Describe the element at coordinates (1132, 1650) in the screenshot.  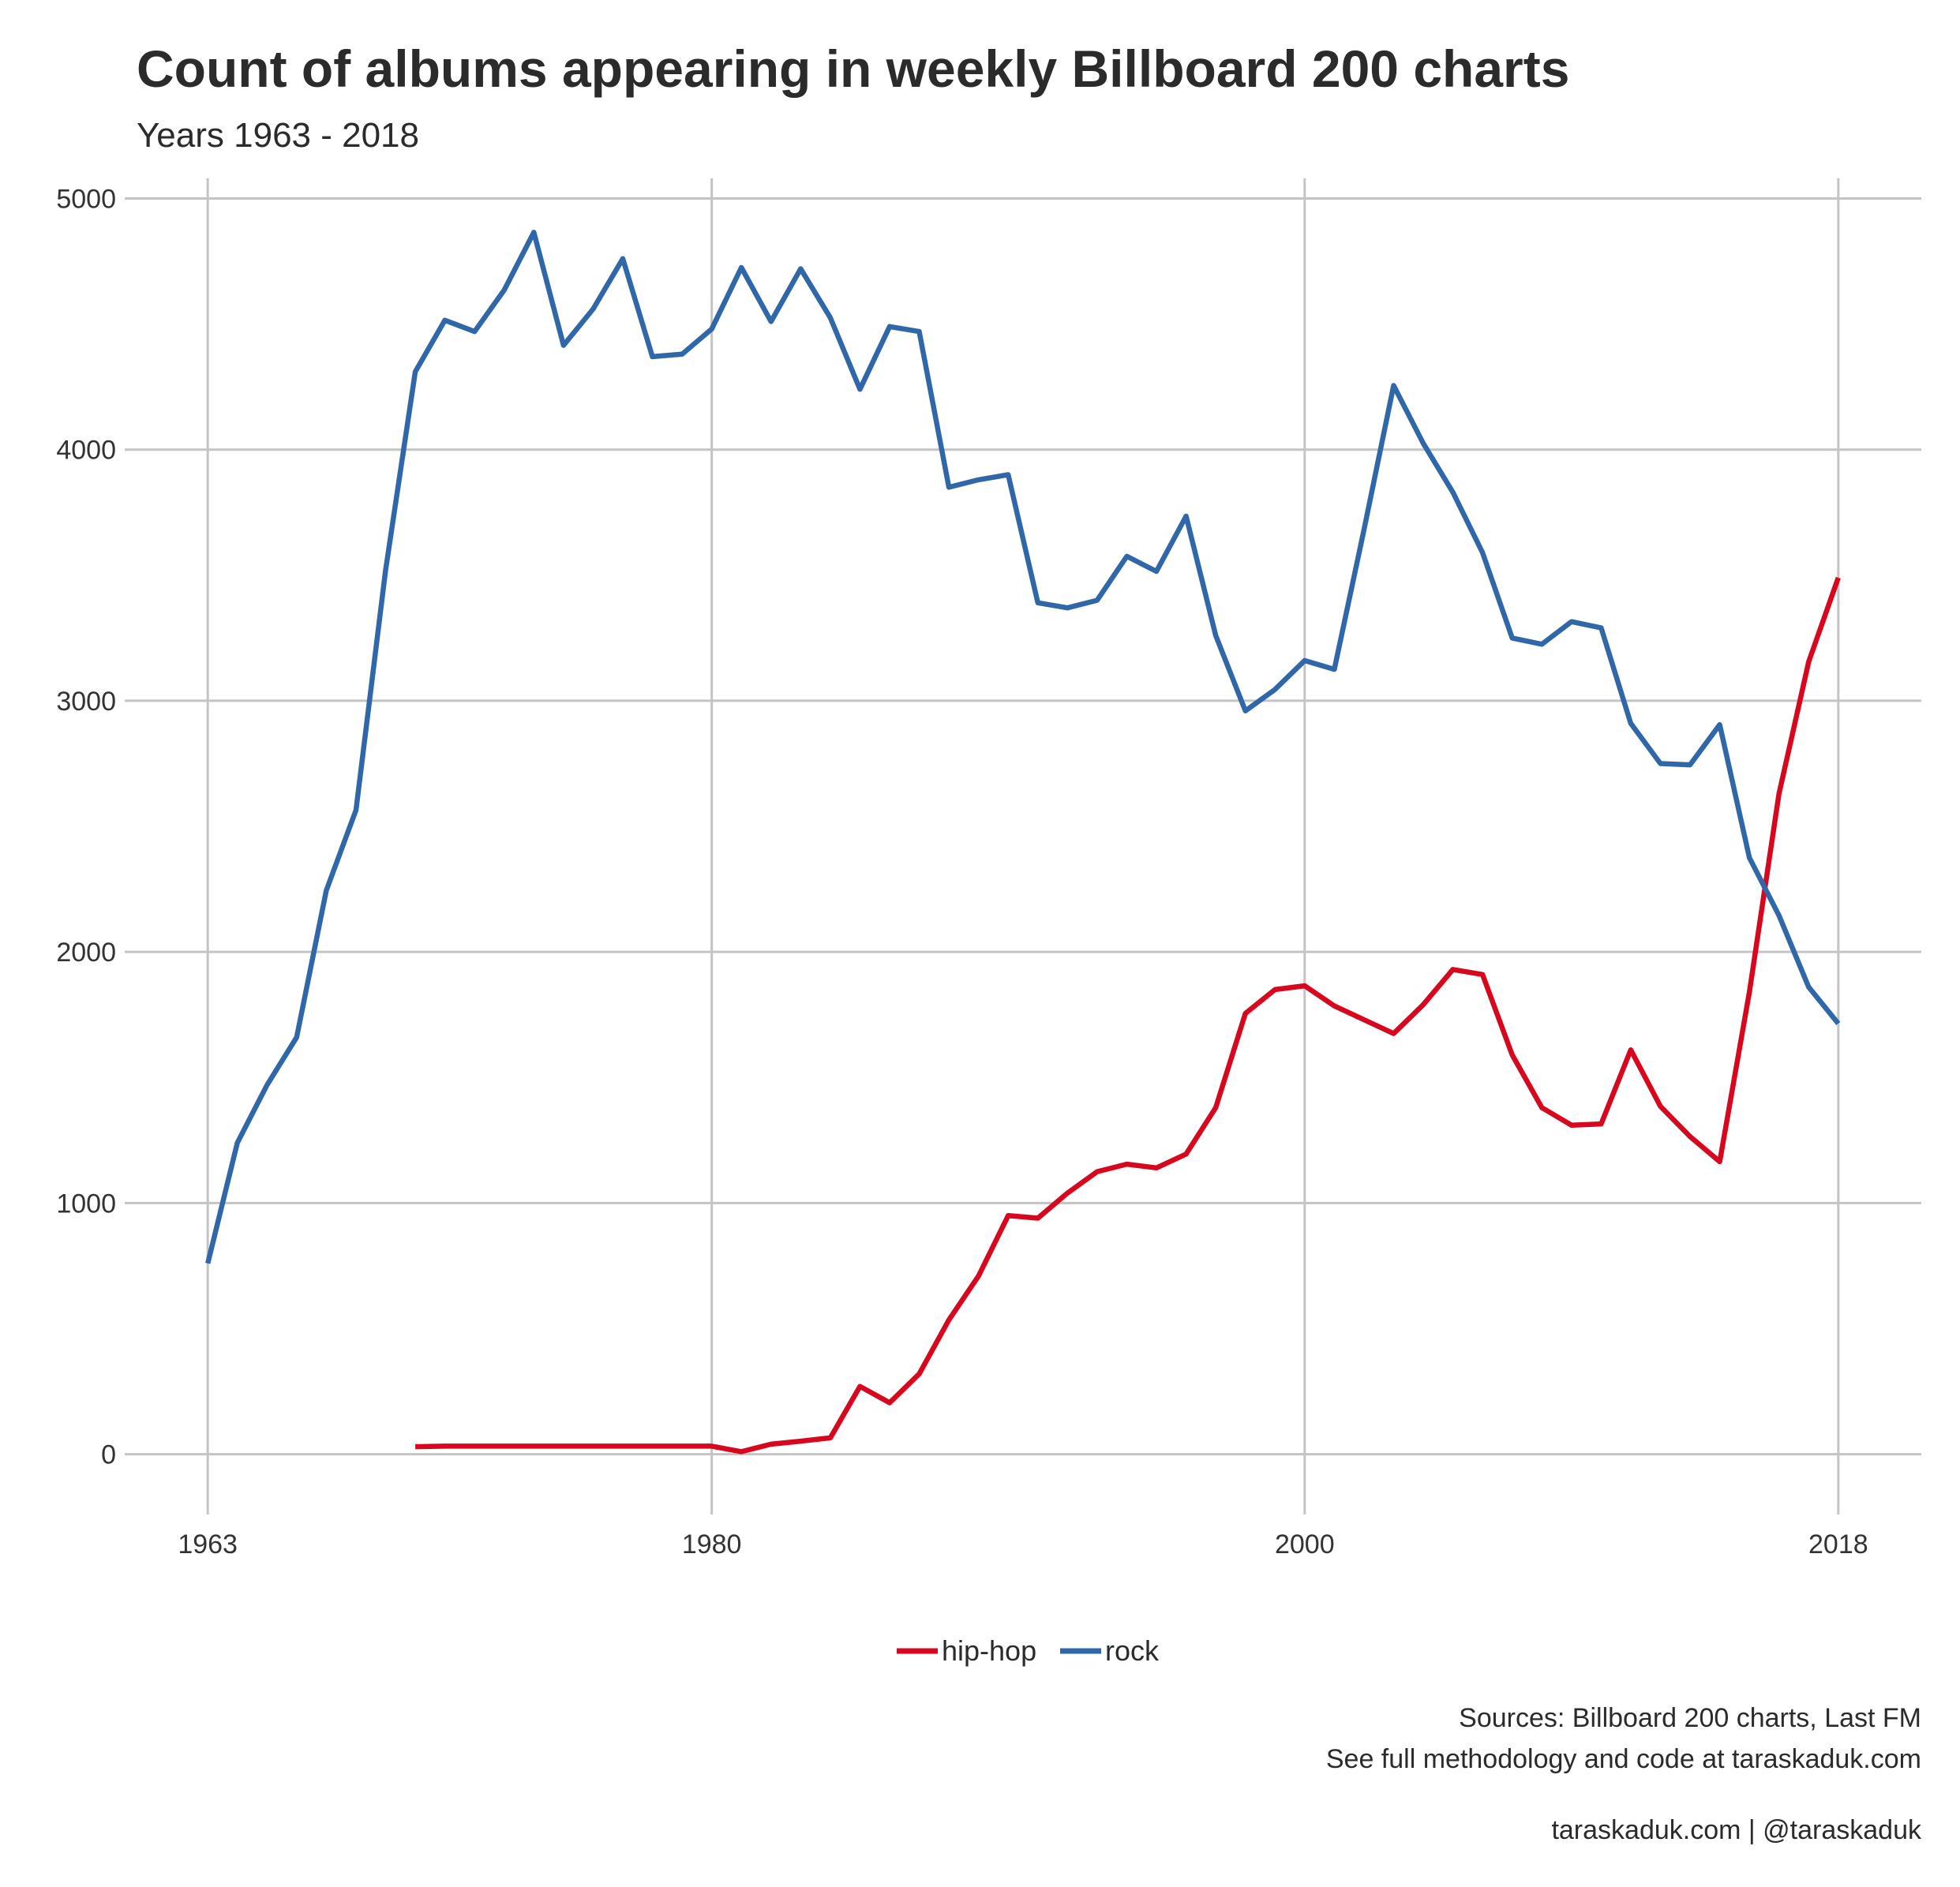
I see `legend-label-rock: rock` at that location.